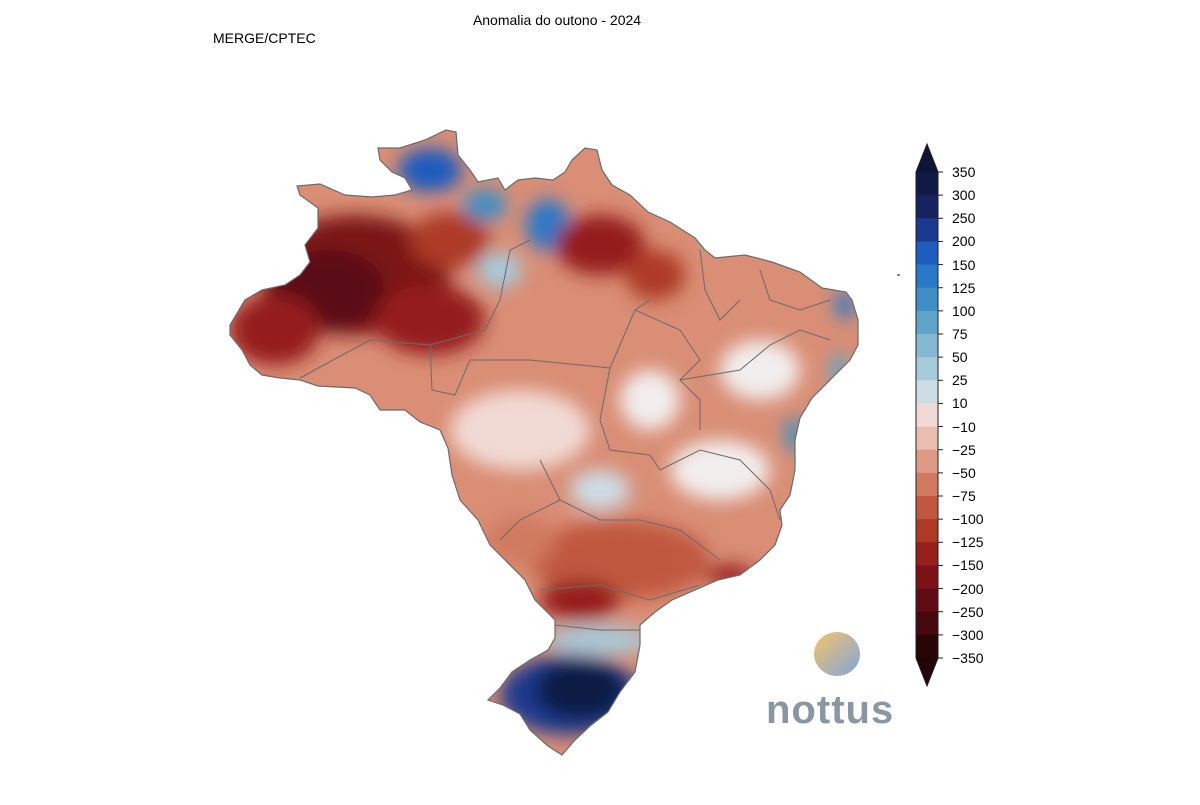 The width and height of the screenshot is (1200, 805). I want to click on colorbar-tick-label: −200, so click(968, 588).